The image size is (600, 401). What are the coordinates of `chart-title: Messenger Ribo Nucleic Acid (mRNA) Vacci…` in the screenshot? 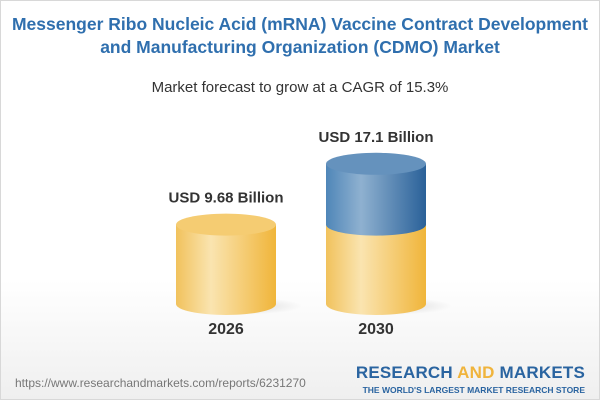 It's located at (300, 36).